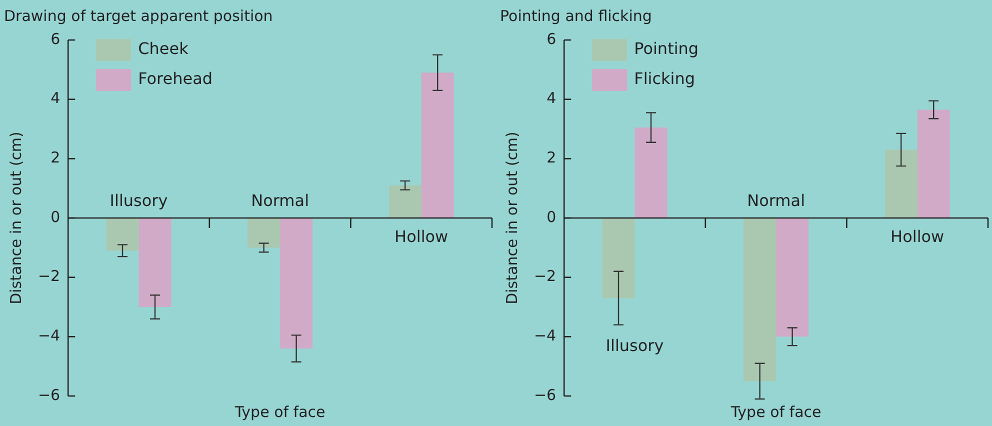 This screenshot has height=426, width=992. What do you see at coordinates (175, 78) in the screenshot?
I see `legend-label: Forehead` at bounding box center [175, 78].